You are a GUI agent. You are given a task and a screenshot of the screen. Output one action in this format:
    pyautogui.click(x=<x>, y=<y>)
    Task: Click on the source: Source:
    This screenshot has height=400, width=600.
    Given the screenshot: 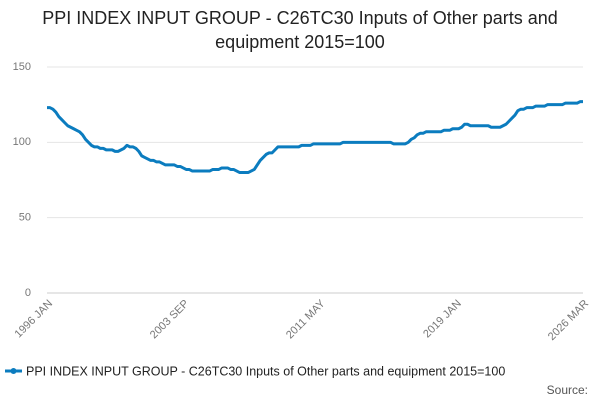 What is the action you would take?
    pyautogui.click(x=567, y=390)
    